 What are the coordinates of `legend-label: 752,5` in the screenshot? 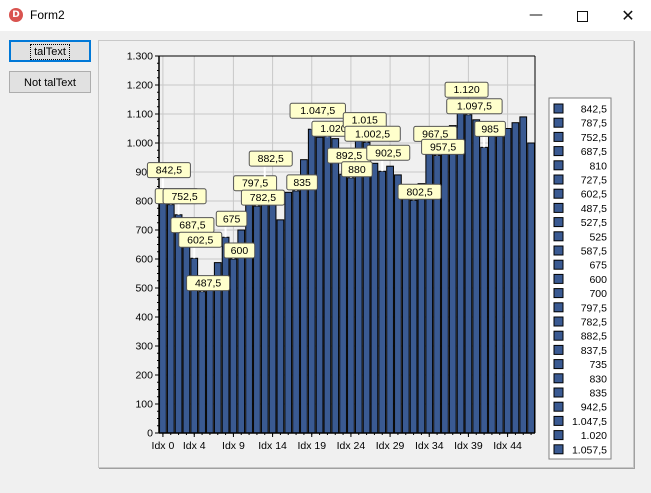 It's located at (594, 138).